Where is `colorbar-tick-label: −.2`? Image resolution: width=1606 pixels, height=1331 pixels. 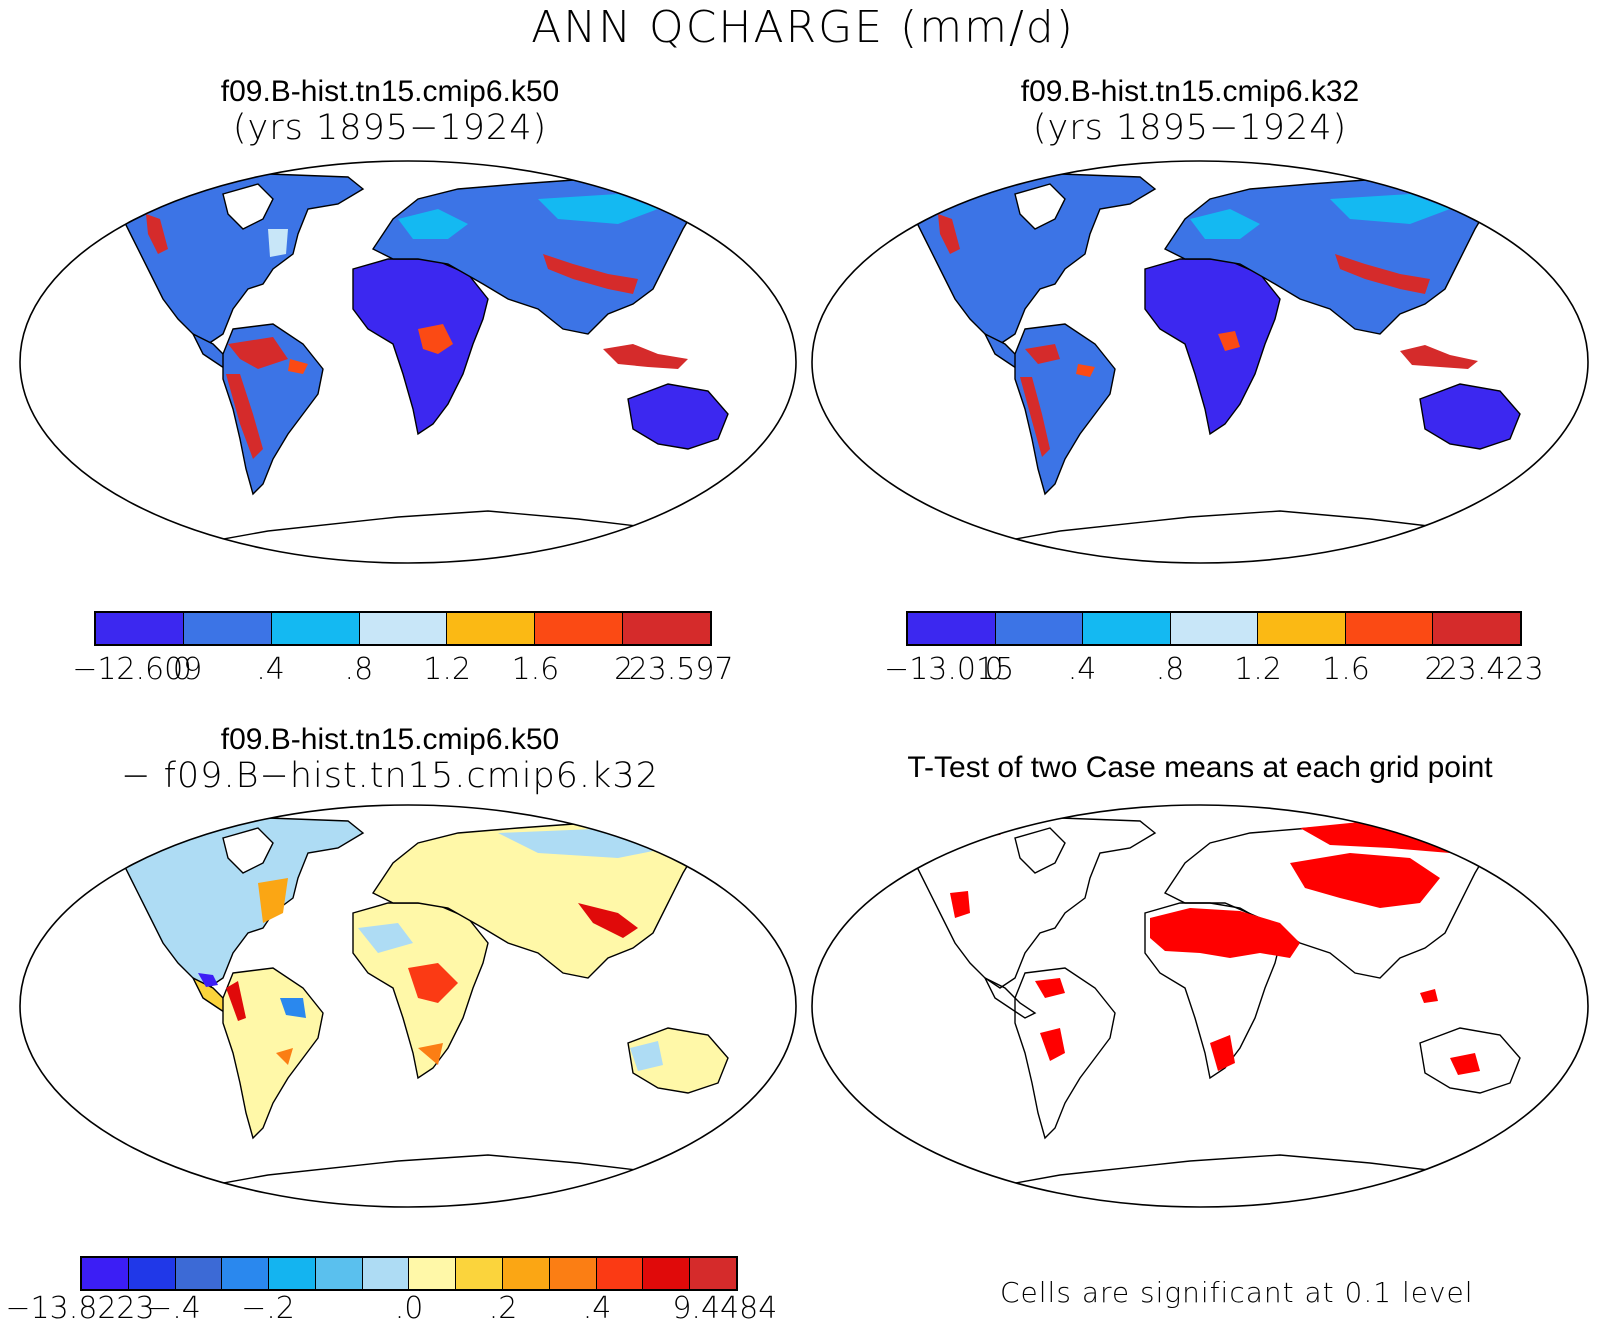
colorbar-tick-label: −.2 is located at coordinates (268, 1308).